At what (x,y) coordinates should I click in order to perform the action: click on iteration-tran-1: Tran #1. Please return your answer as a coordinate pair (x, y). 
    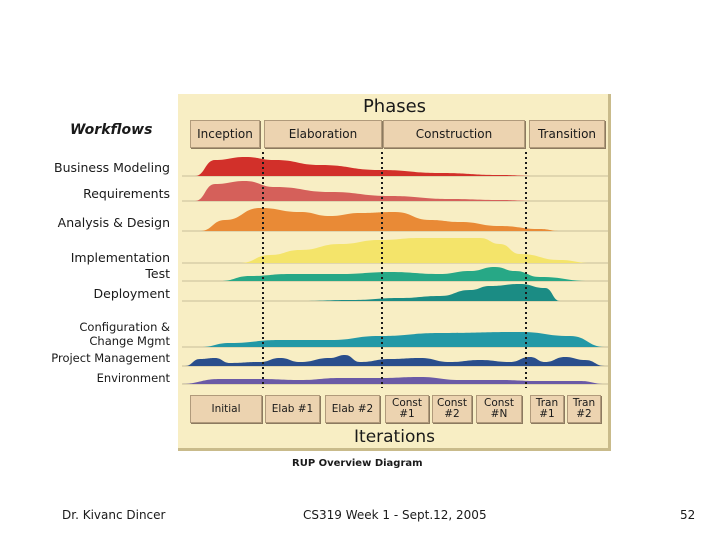
    Looking at the image, I should click on (547, 409).